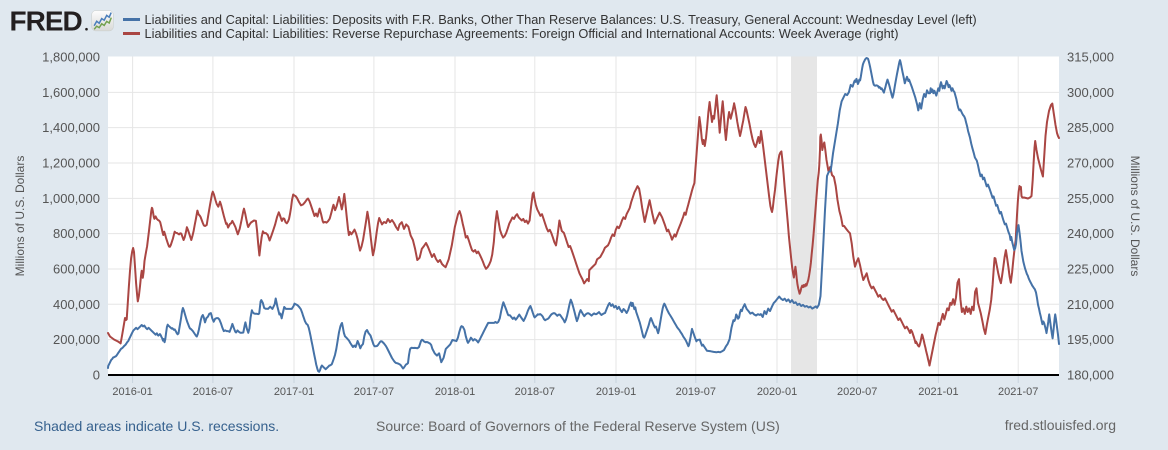  I want to click on svg-text: 2020-07, so click(857, 392).